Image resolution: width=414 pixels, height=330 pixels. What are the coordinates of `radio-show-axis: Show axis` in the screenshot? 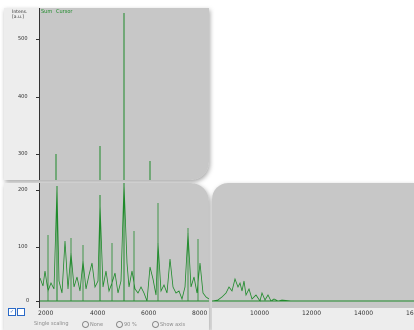 It's located at (168, 324).